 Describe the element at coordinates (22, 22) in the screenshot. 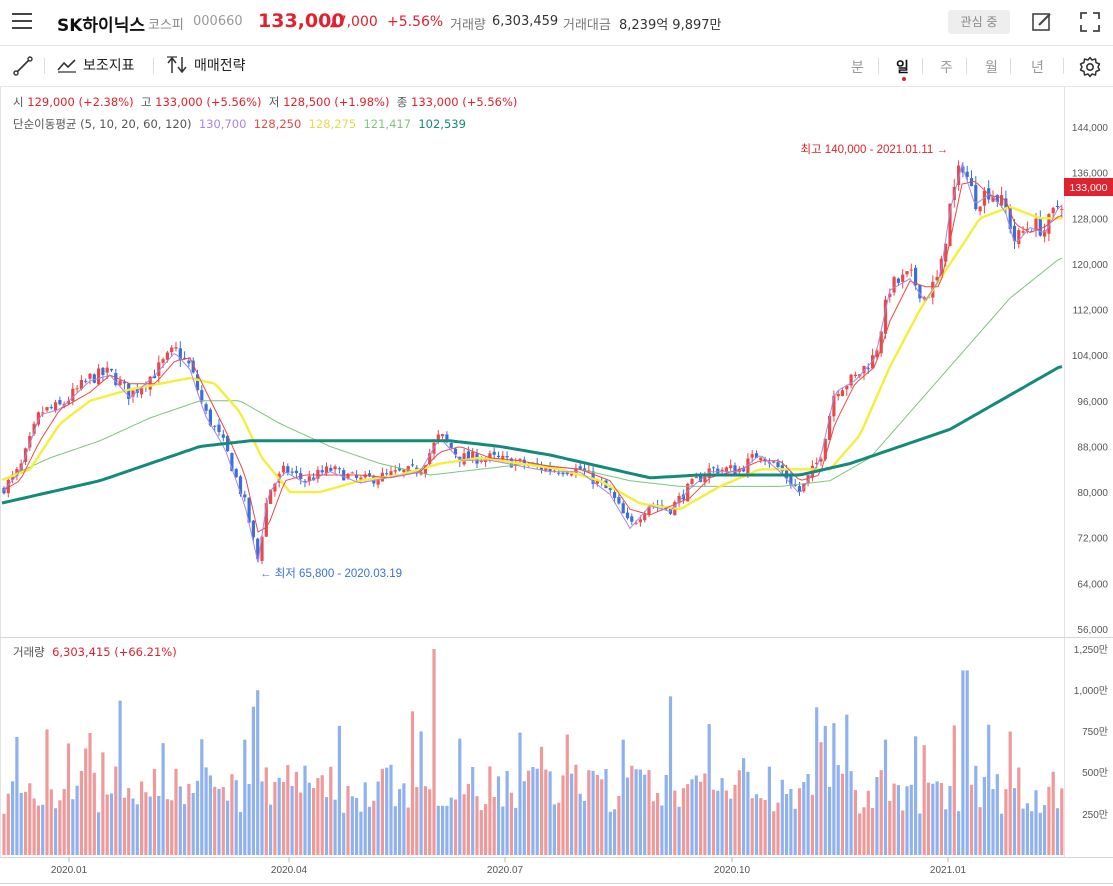

I see `menu-icon` at that location.